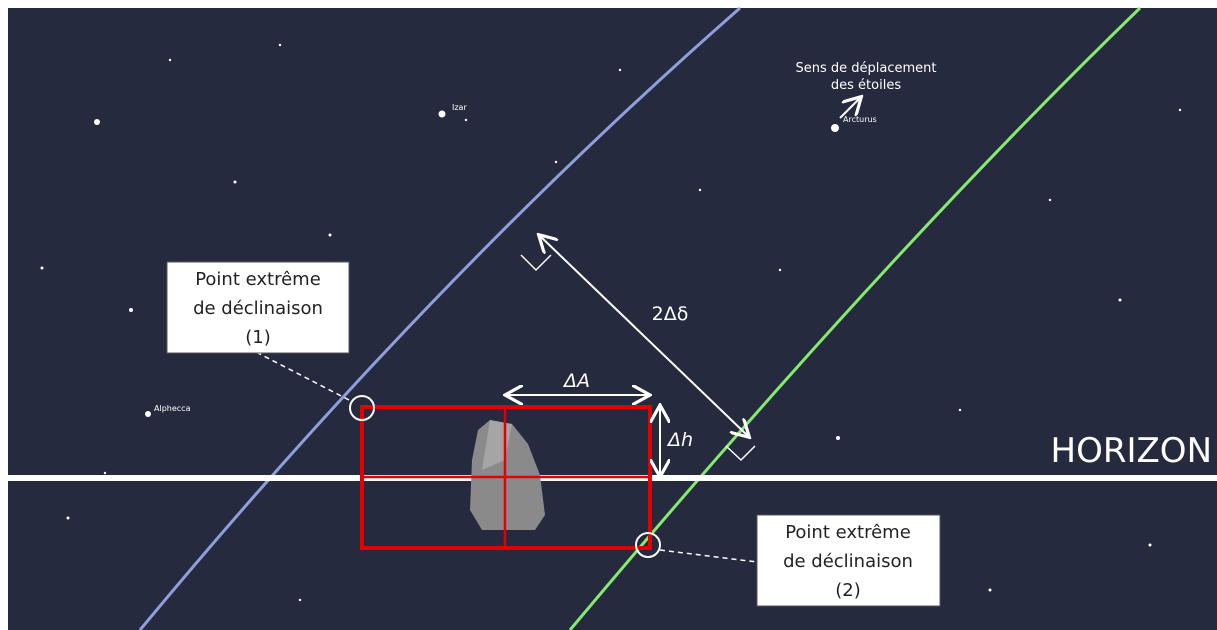 Image resolution: width=1217 pixels, height=630 pixels. I want to click on box-1-text: de déclinaison, so click(258, 308).